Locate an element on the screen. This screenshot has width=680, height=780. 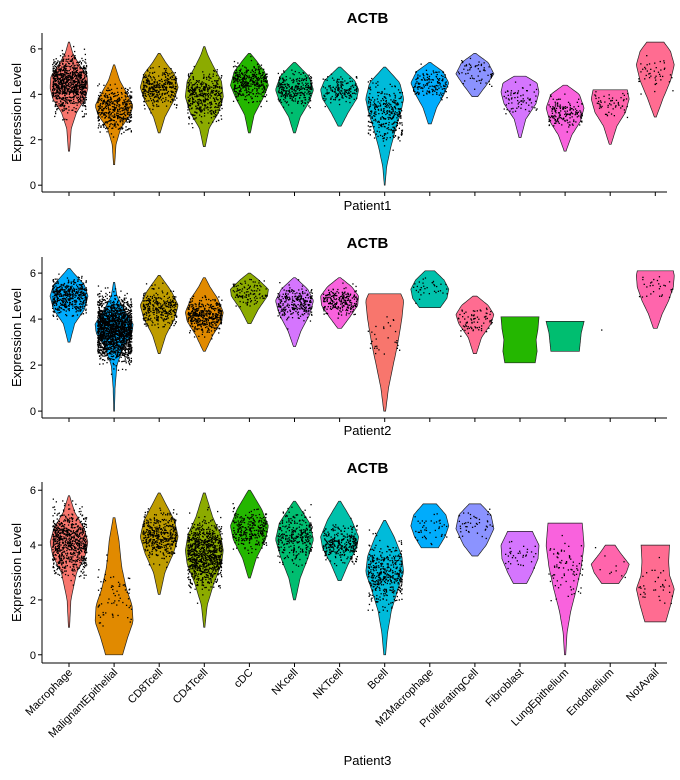
violin-MalignantEpithelial is located at coordinates (114, 346).